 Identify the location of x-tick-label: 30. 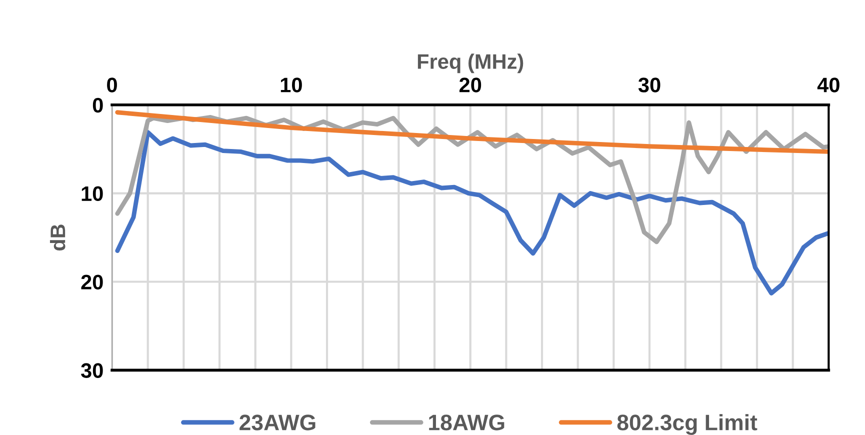
(649, 85).